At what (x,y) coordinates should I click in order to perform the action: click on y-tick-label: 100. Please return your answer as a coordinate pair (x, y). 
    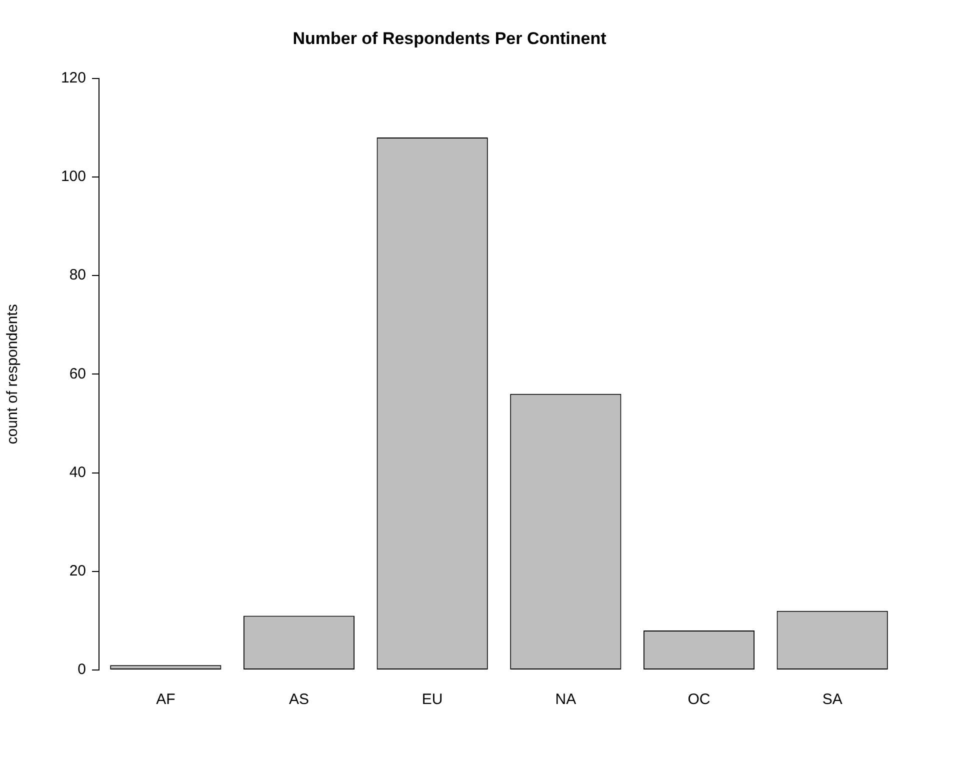
    Looking at the image, I should click on (73, 177).